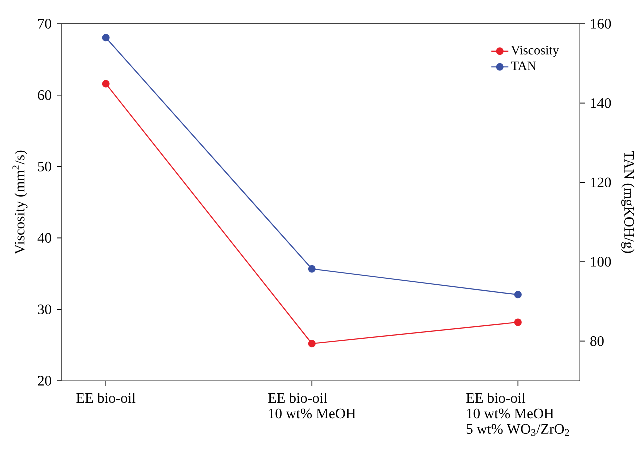  I want to click on y-tick-label: 20, so click(45, 381).